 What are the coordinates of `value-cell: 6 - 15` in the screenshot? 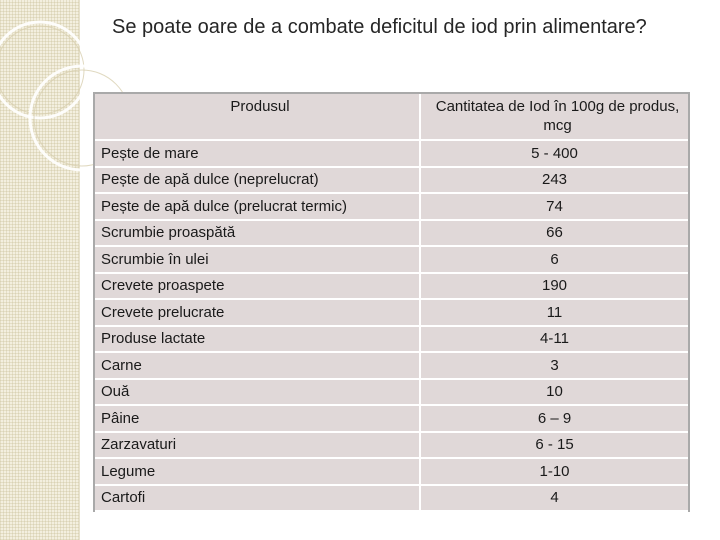 It's located at (554, 445).